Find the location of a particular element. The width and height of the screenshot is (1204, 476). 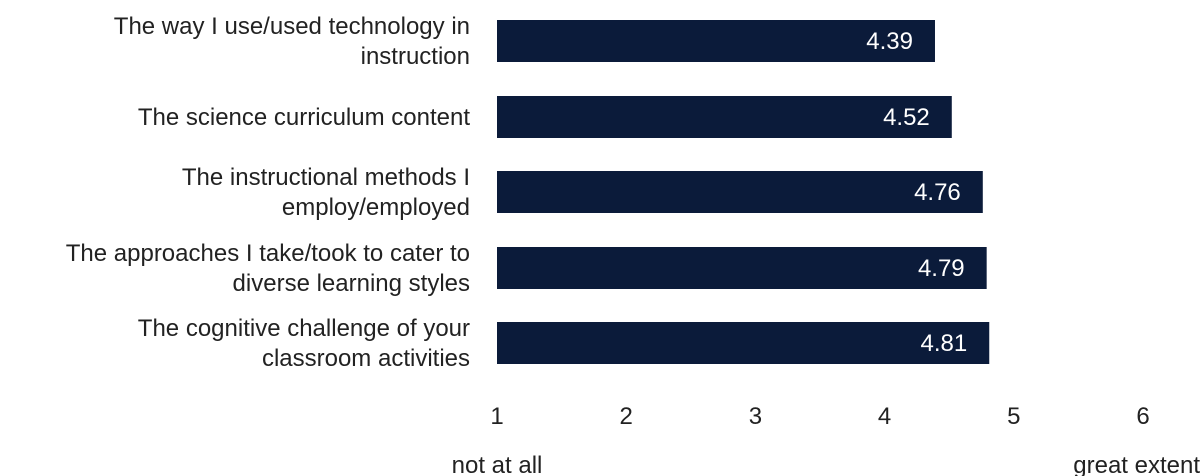

category-label: The instructional methods I is located at coordinates (326, 177).